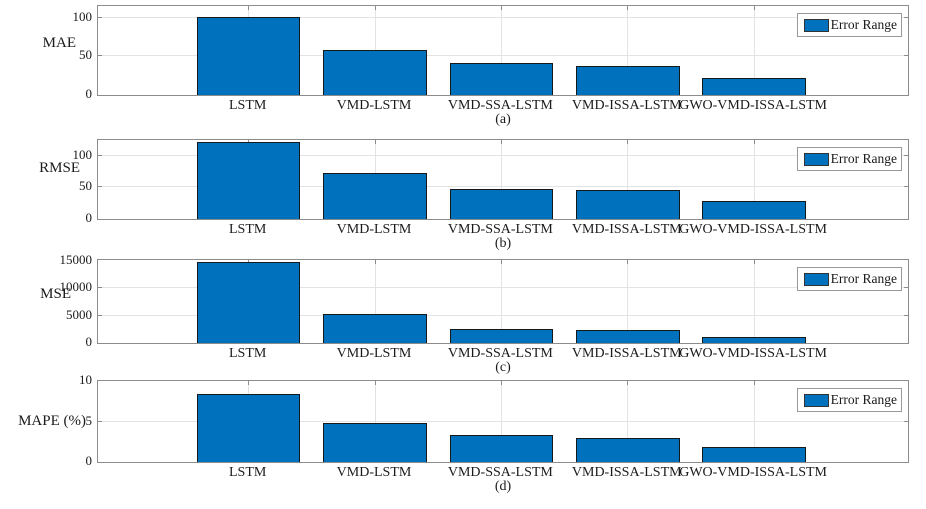 The width and height of the screenshot is (926, 509). Describe the element at coordinates (503, 301) in the screenshot. I see `plot-area-mse: Error Range` at that location.